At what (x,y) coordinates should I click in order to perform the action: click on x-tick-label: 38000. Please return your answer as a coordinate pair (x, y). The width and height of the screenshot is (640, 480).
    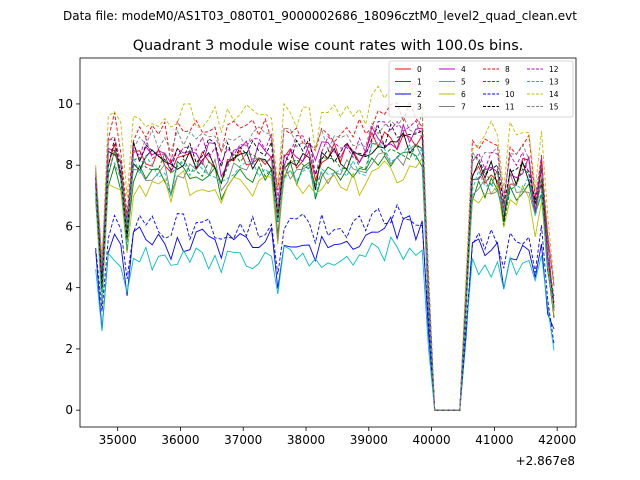
    Looking at the image, I should click on (306, 440).